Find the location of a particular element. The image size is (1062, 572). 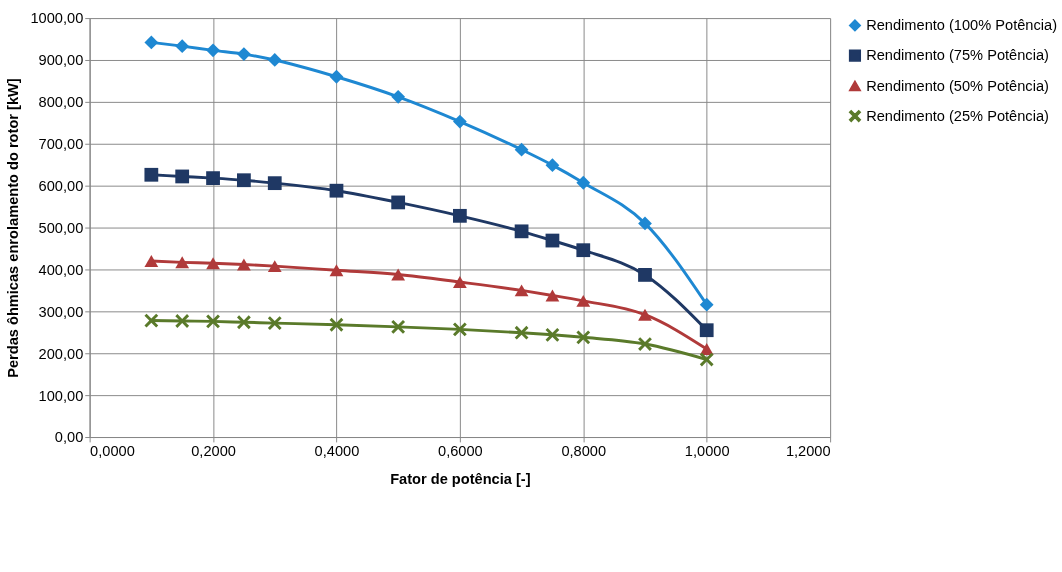

y-tick-label: 0,00 is located at coordinates (69, 437).